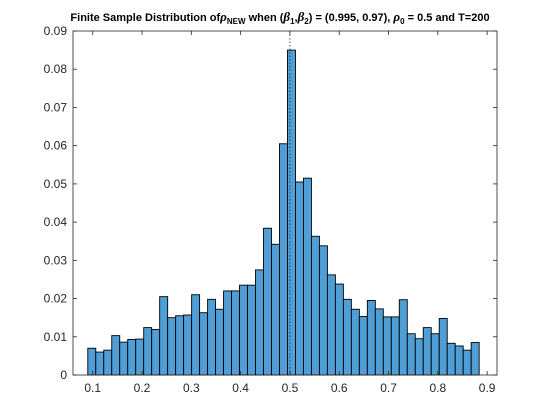 The image size is (560, 420). What do you see at coordinates (191, 388) in the screenshot?
I see `x-tick-label: 0.3` at bounding box center [191, 388].